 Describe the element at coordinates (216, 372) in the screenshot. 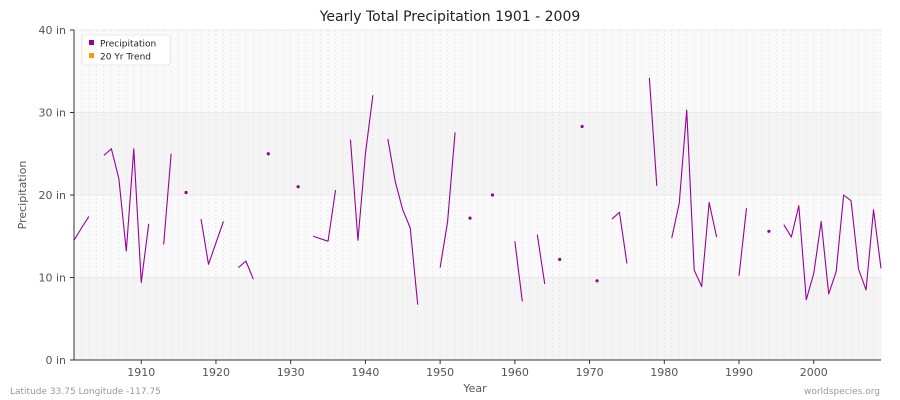

I see `x-tick-label: 1920` at that location.